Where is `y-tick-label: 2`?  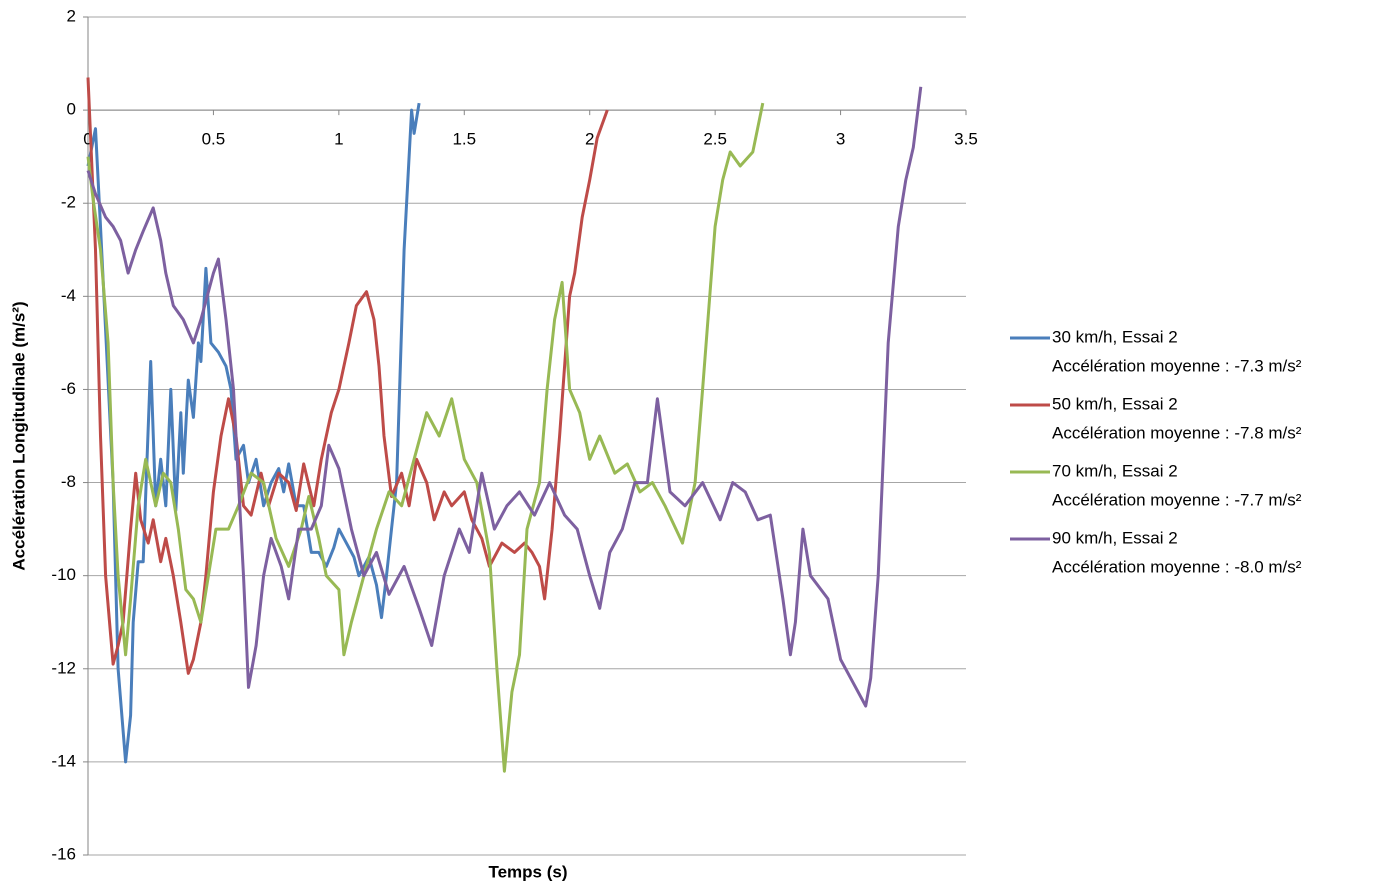 y-tick-label: 2 is located at coordinates (71, 15).